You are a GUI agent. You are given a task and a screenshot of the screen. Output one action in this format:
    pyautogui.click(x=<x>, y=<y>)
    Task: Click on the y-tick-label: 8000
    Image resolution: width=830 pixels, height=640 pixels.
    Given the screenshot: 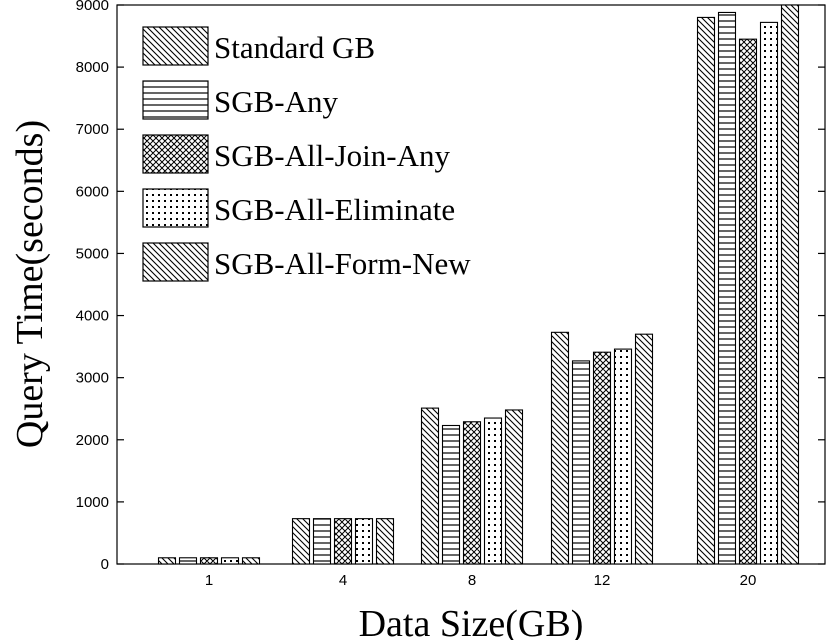 What is the action you would take?
    pyautogui.click(x=92, y=67)
    